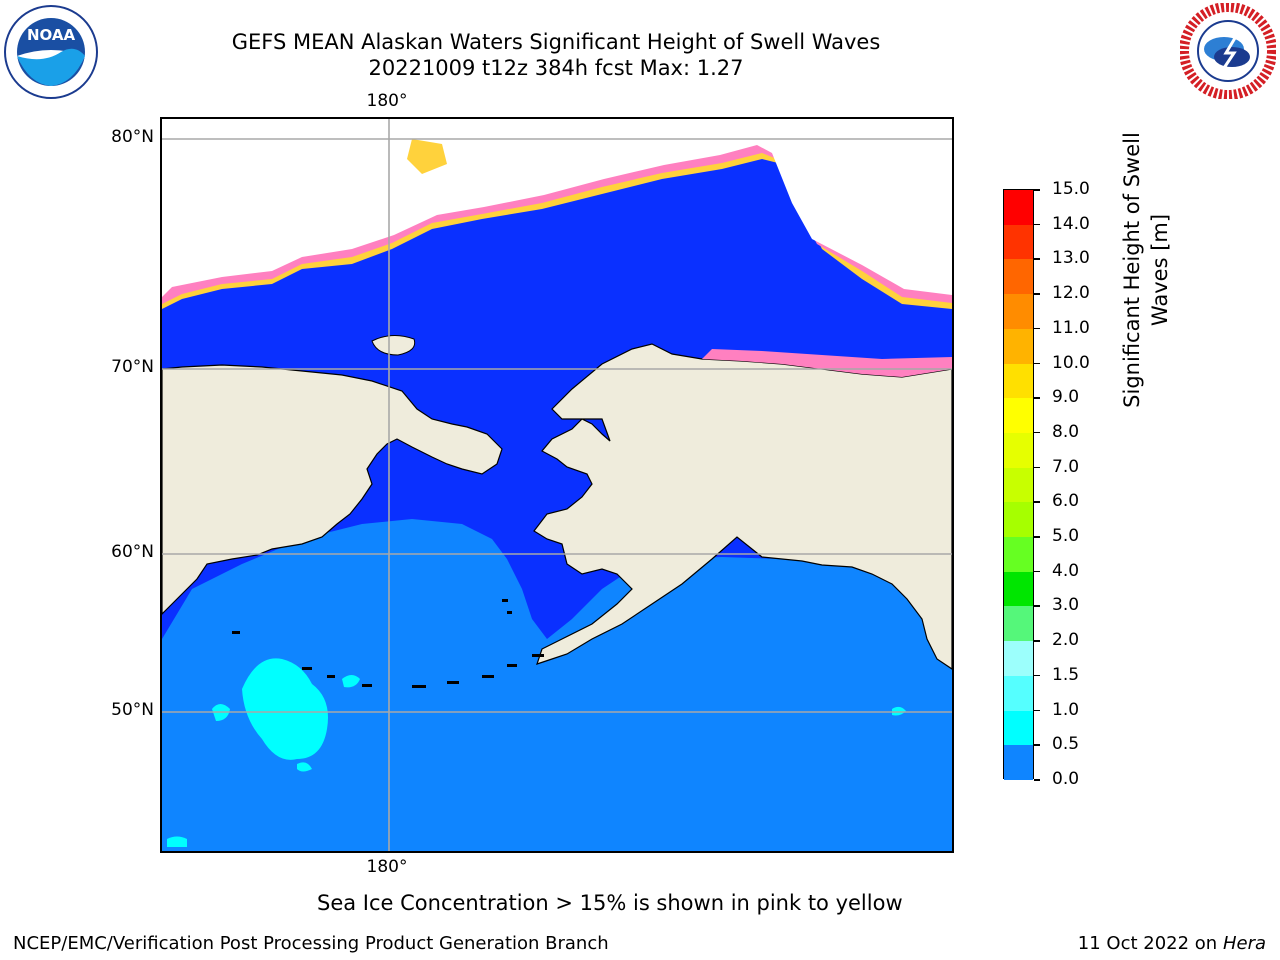 The image size is (1280, 960). I want to click on colorbar-tick-label: 1.0, so click(1066, 709).